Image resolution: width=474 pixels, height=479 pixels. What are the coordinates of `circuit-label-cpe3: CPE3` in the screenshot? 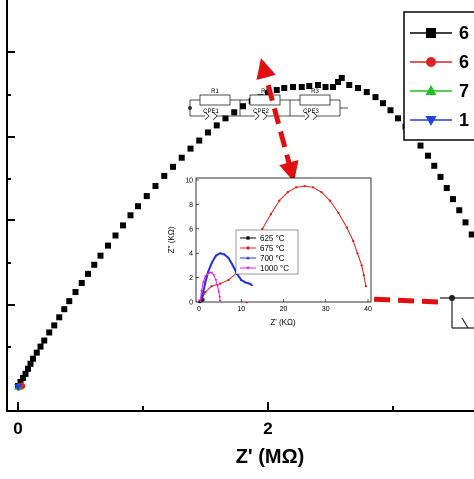 It's located at (311, 112).